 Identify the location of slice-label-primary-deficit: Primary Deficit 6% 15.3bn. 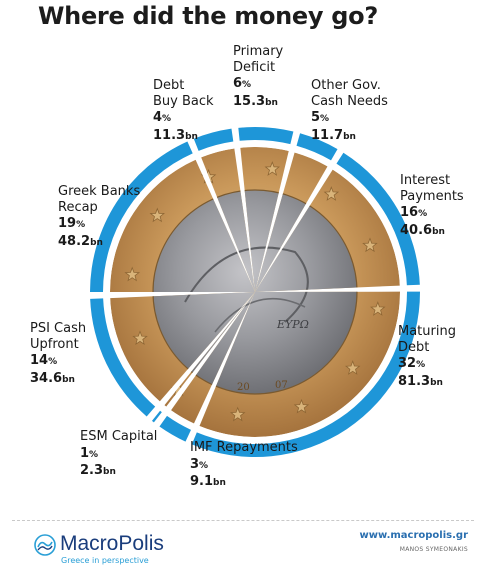
(258, 77).